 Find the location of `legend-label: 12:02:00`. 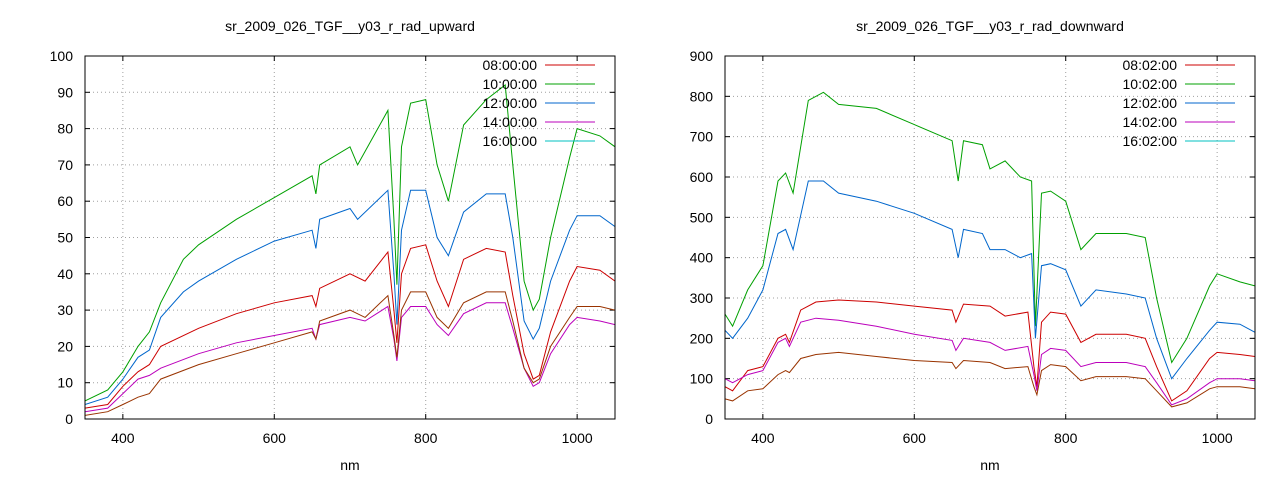

legend-label: 12:02:00 is located at coordinates (1150, 103).